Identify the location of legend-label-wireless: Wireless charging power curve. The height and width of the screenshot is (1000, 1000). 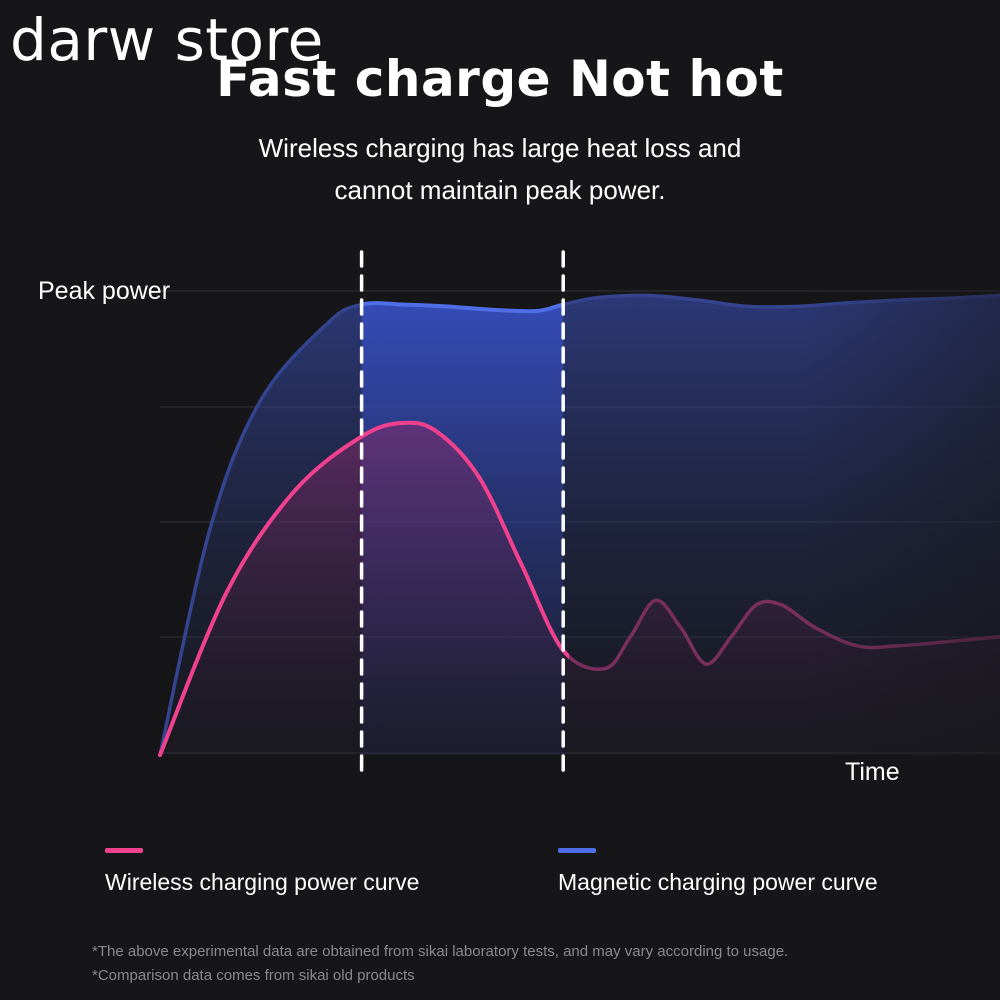
(262, 882).